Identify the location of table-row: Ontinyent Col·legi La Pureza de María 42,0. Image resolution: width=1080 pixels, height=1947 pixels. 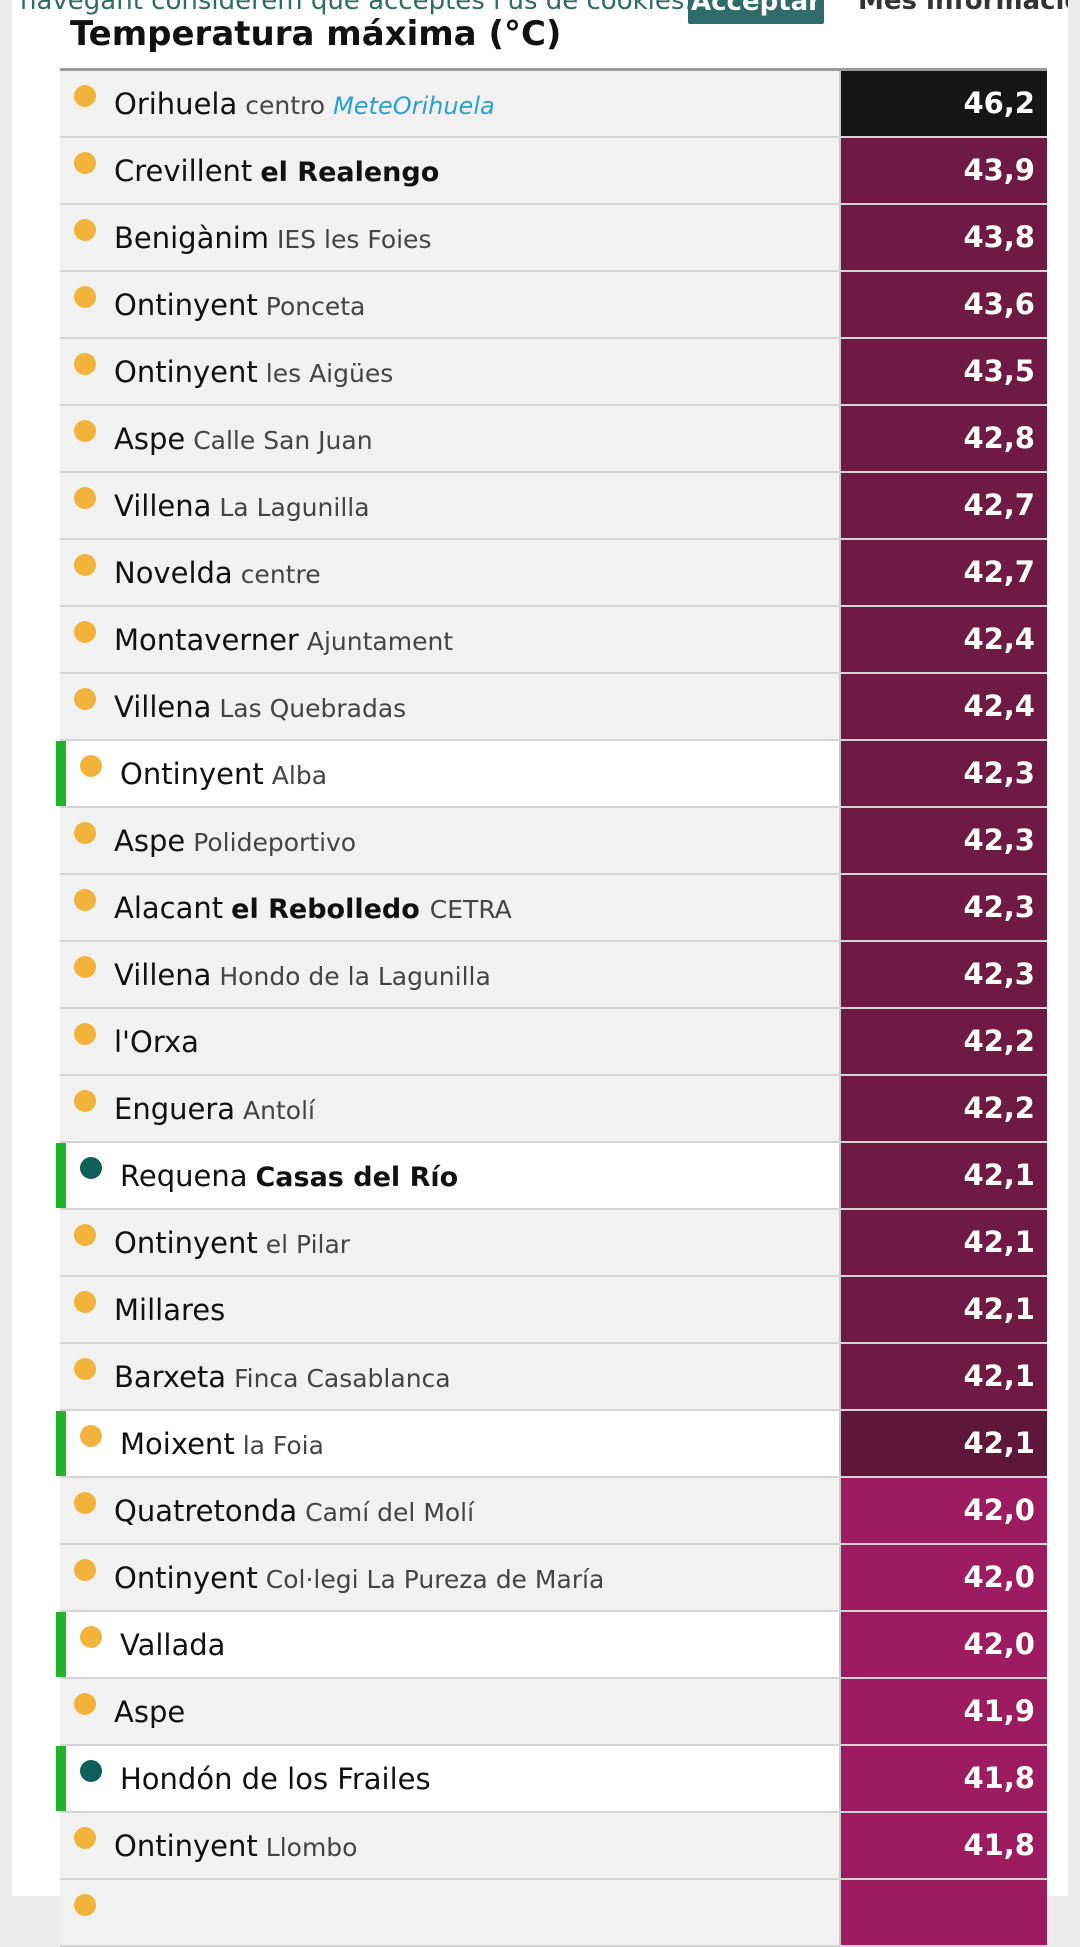
(553, 1578).